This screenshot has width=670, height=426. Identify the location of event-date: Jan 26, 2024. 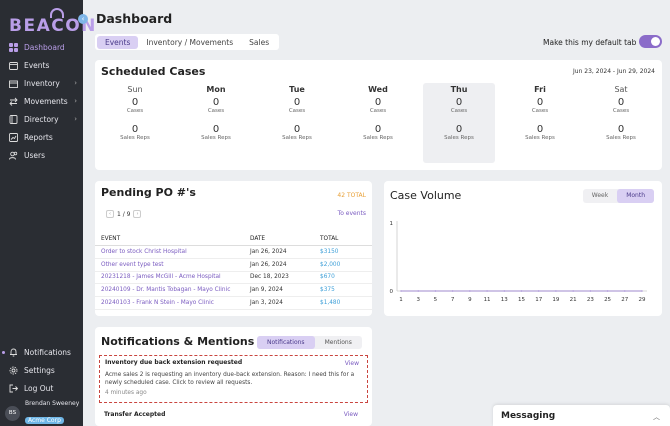
(268, 264).